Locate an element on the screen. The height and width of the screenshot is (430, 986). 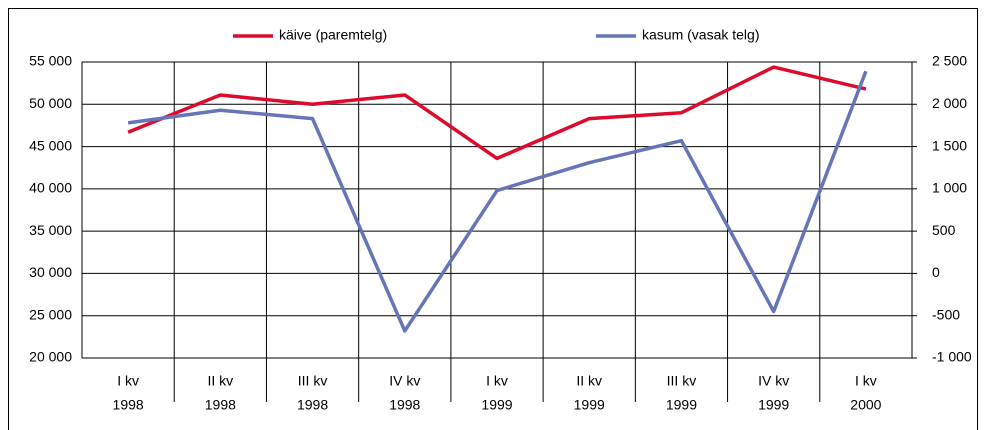
y-tick-label: 50 000 is located at coordinates (50, 103).